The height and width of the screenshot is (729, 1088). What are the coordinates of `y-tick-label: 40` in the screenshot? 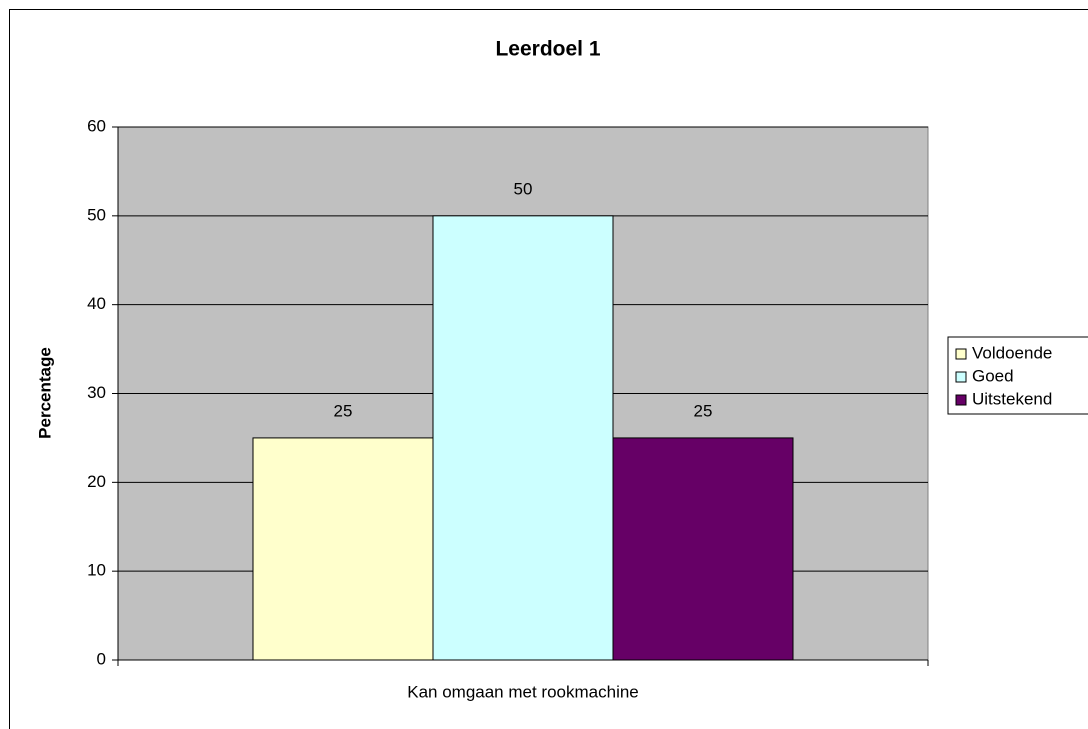 It's located at (96, 303).